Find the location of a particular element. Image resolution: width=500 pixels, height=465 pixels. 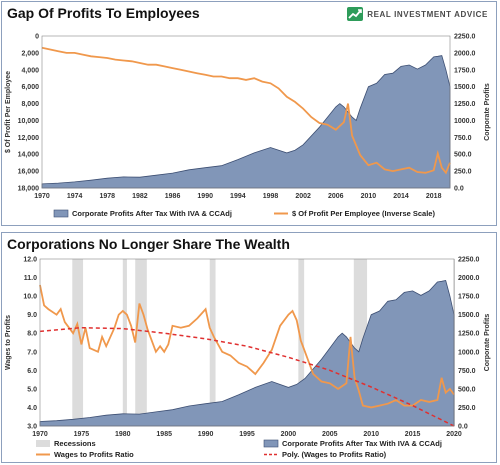

x-tick-label: 1980 is located at coordinates (123, 434).